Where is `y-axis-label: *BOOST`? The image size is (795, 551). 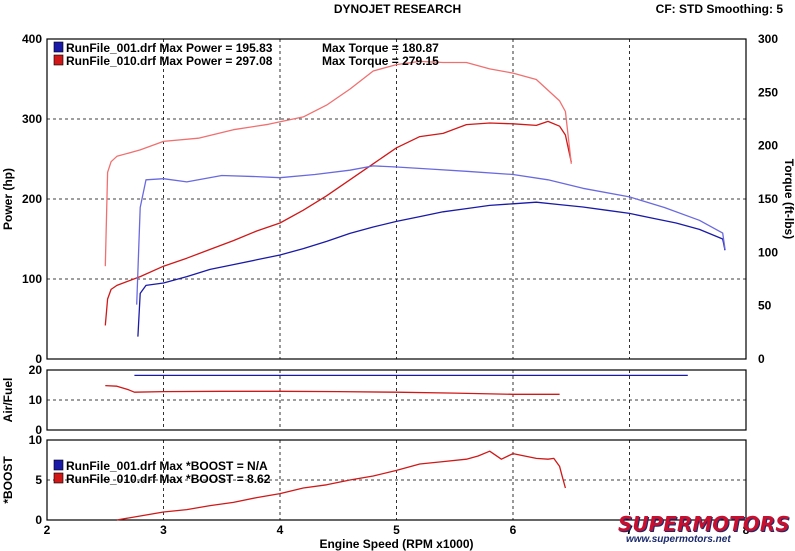 y-axis-label: *BOOST is located at coordinates (8, 480).